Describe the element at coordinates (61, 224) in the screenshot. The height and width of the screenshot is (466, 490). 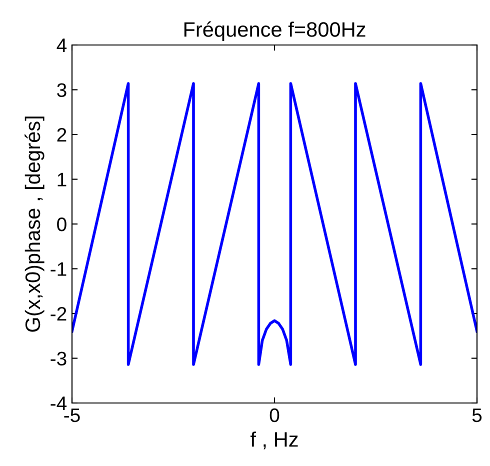
I see `y-tick-label: 0` at that location.